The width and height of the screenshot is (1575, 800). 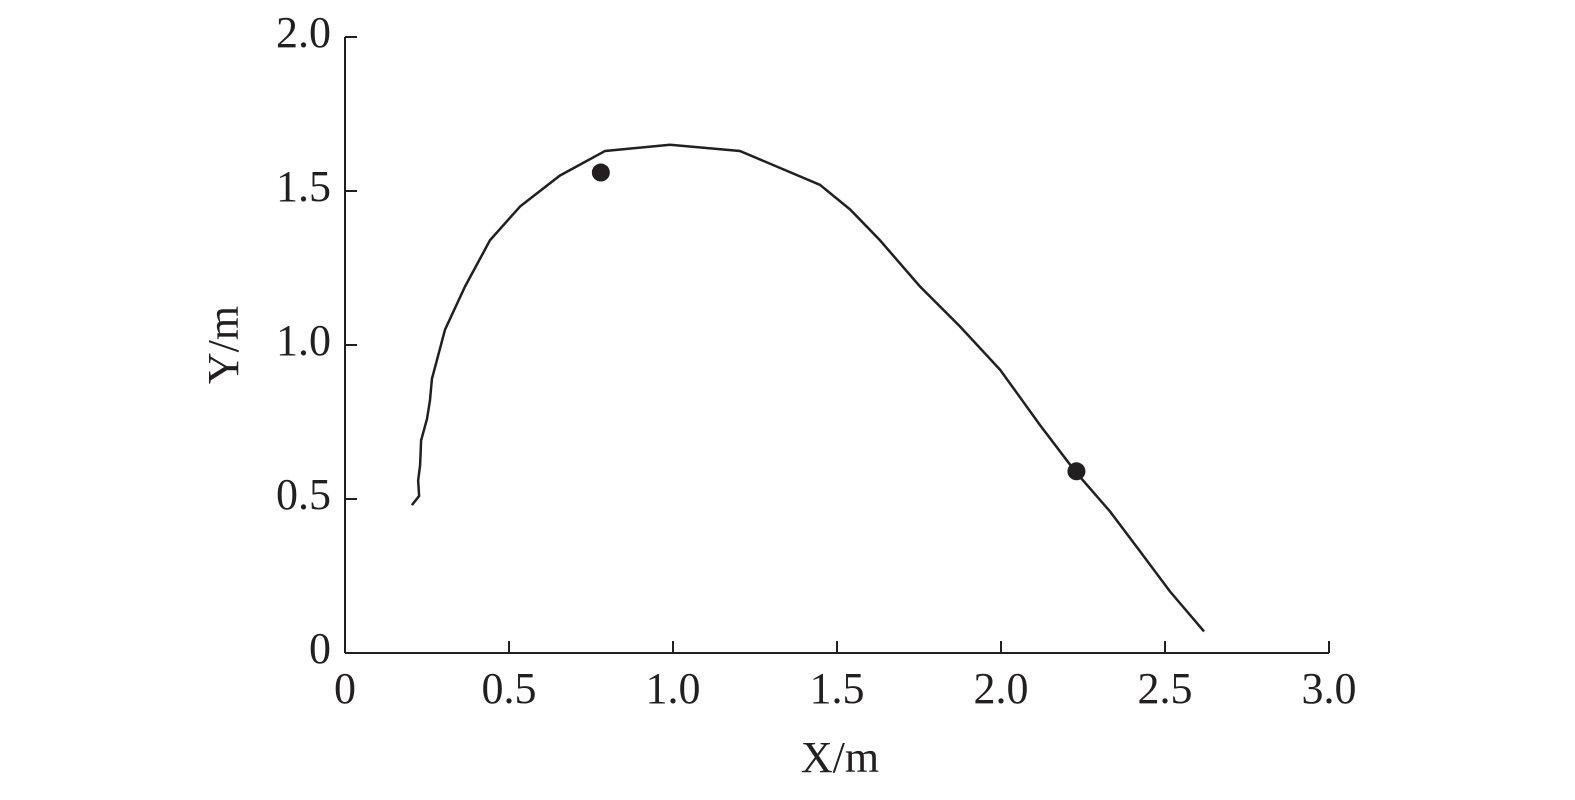 What do you see at coordinates (303, 340) in the screenshot?
I see `y-tick-label: 1.0` at bounding box center [303, 340].